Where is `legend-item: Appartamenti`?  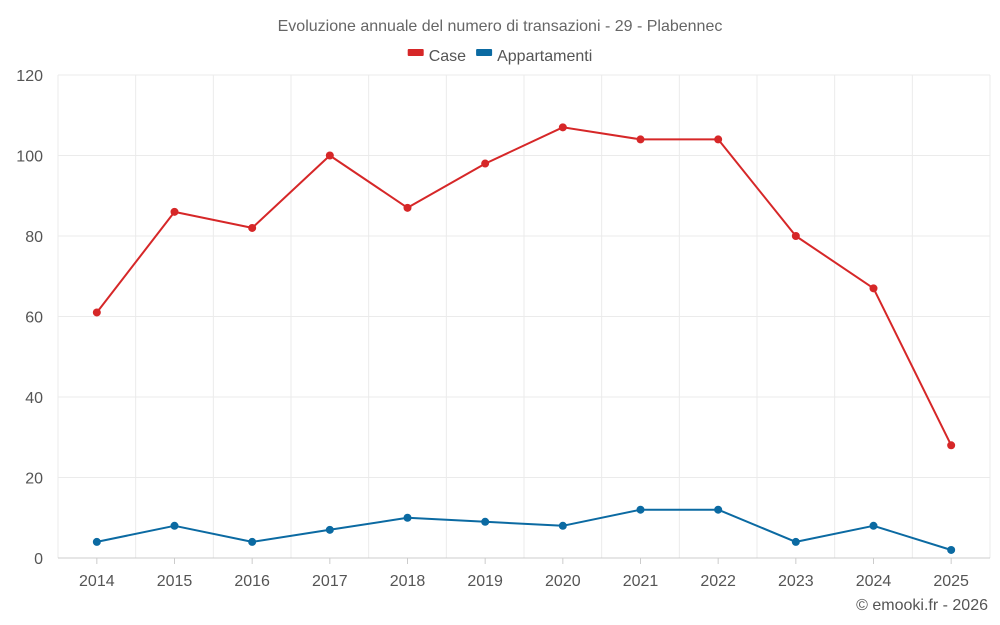 legend-item: Appartamenti is located at coordinates (534, 56).